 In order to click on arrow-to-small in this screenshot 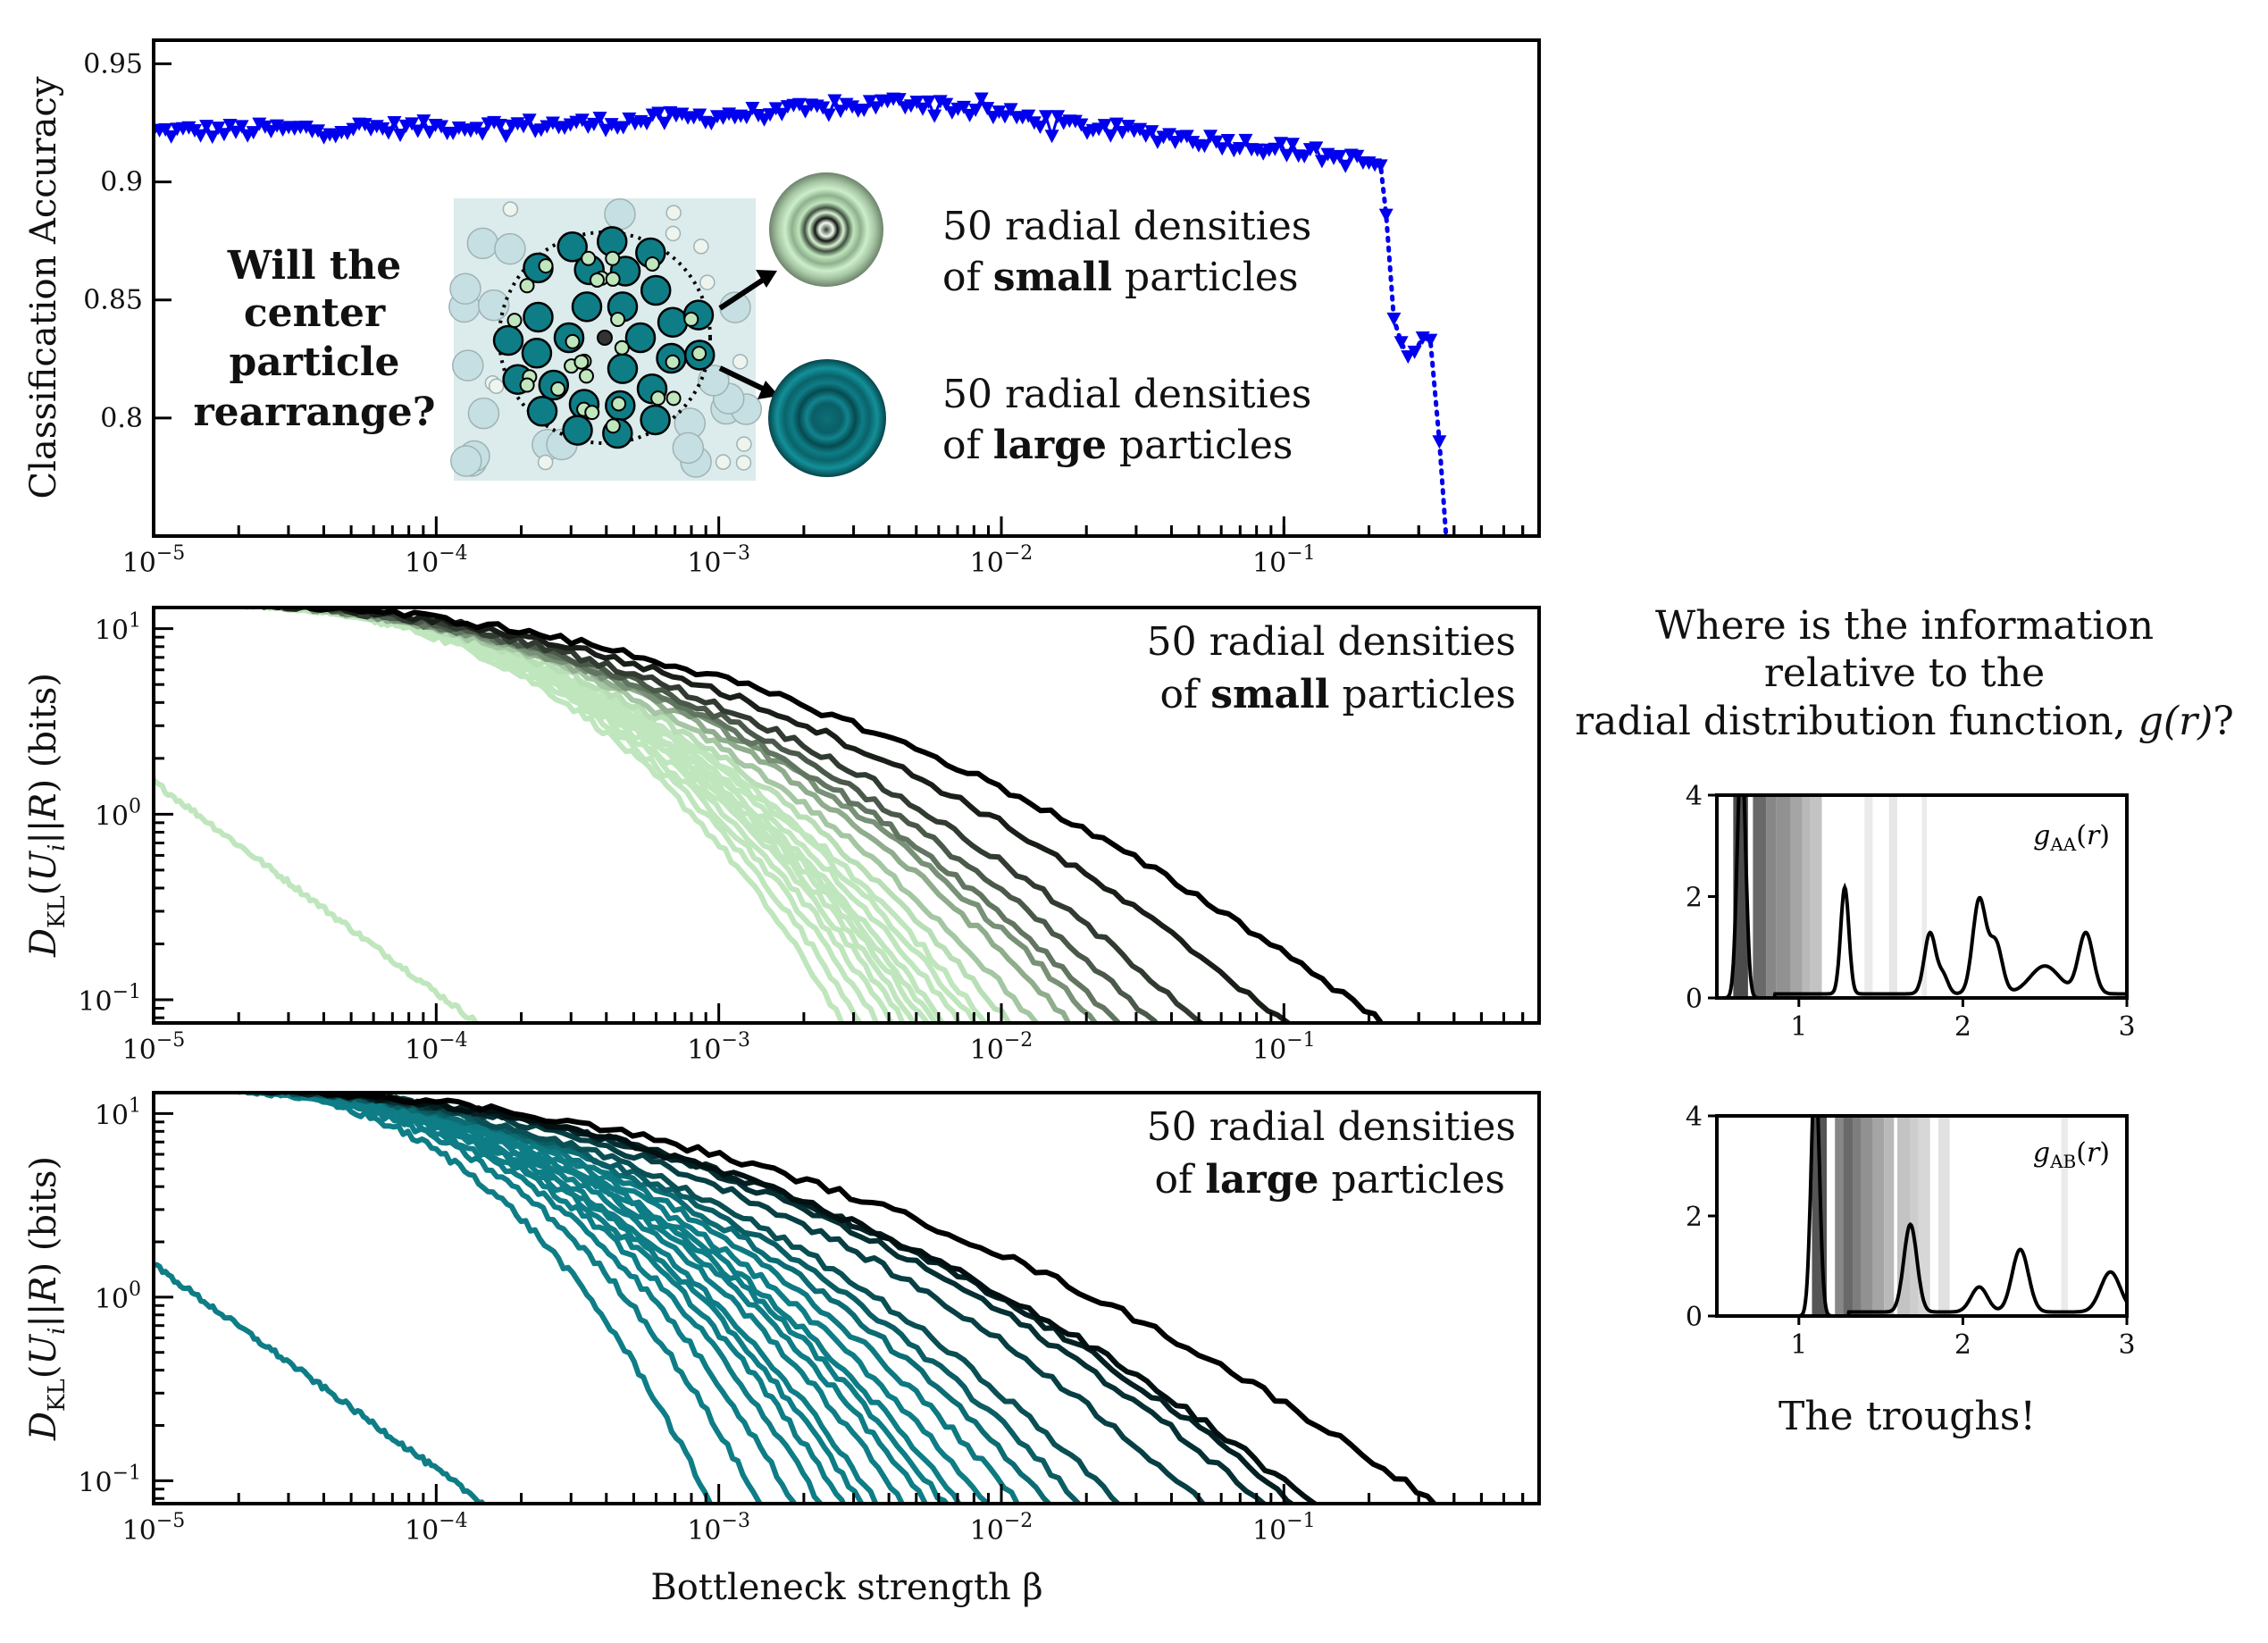, I will do `click(742, 293)`.